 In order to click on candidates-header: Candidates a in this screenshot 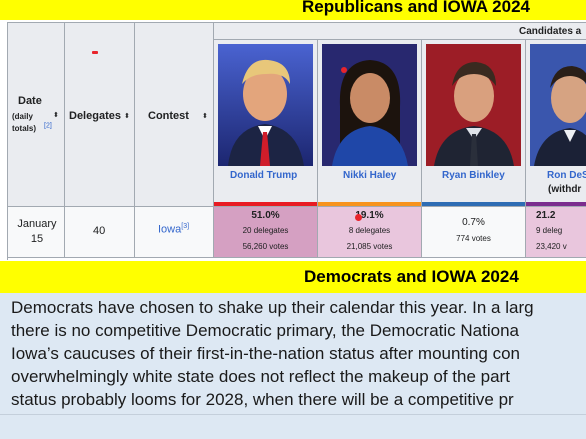, I will do `click(400, 31)`.